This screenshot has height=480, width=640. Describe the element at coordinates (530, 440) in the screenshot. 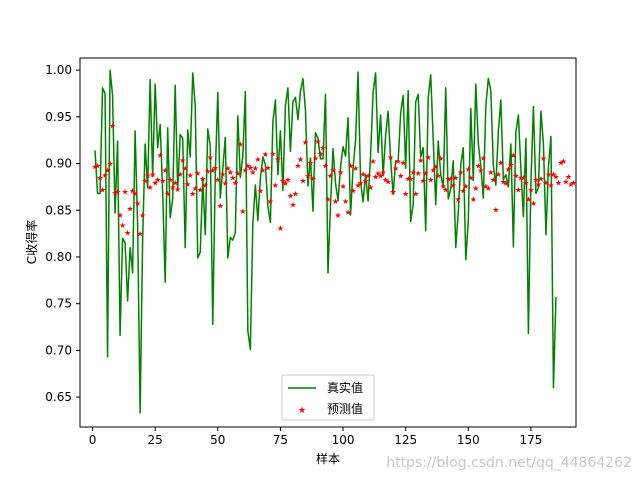

I see `x-tick-label: 175` at that location.